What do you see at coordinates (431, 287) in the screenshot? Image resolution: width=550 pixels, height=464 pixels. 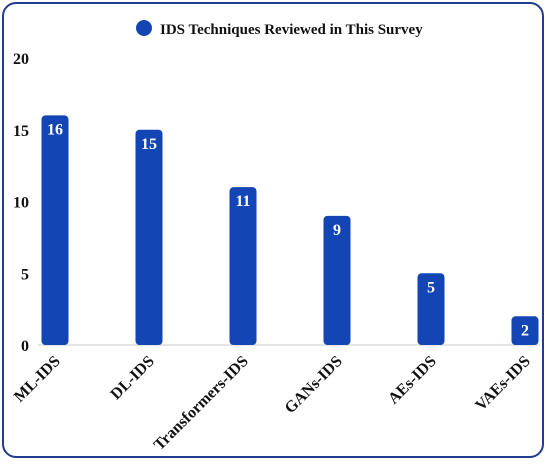 I see `bar-value-label: 5` at bounding box center [431, 287].